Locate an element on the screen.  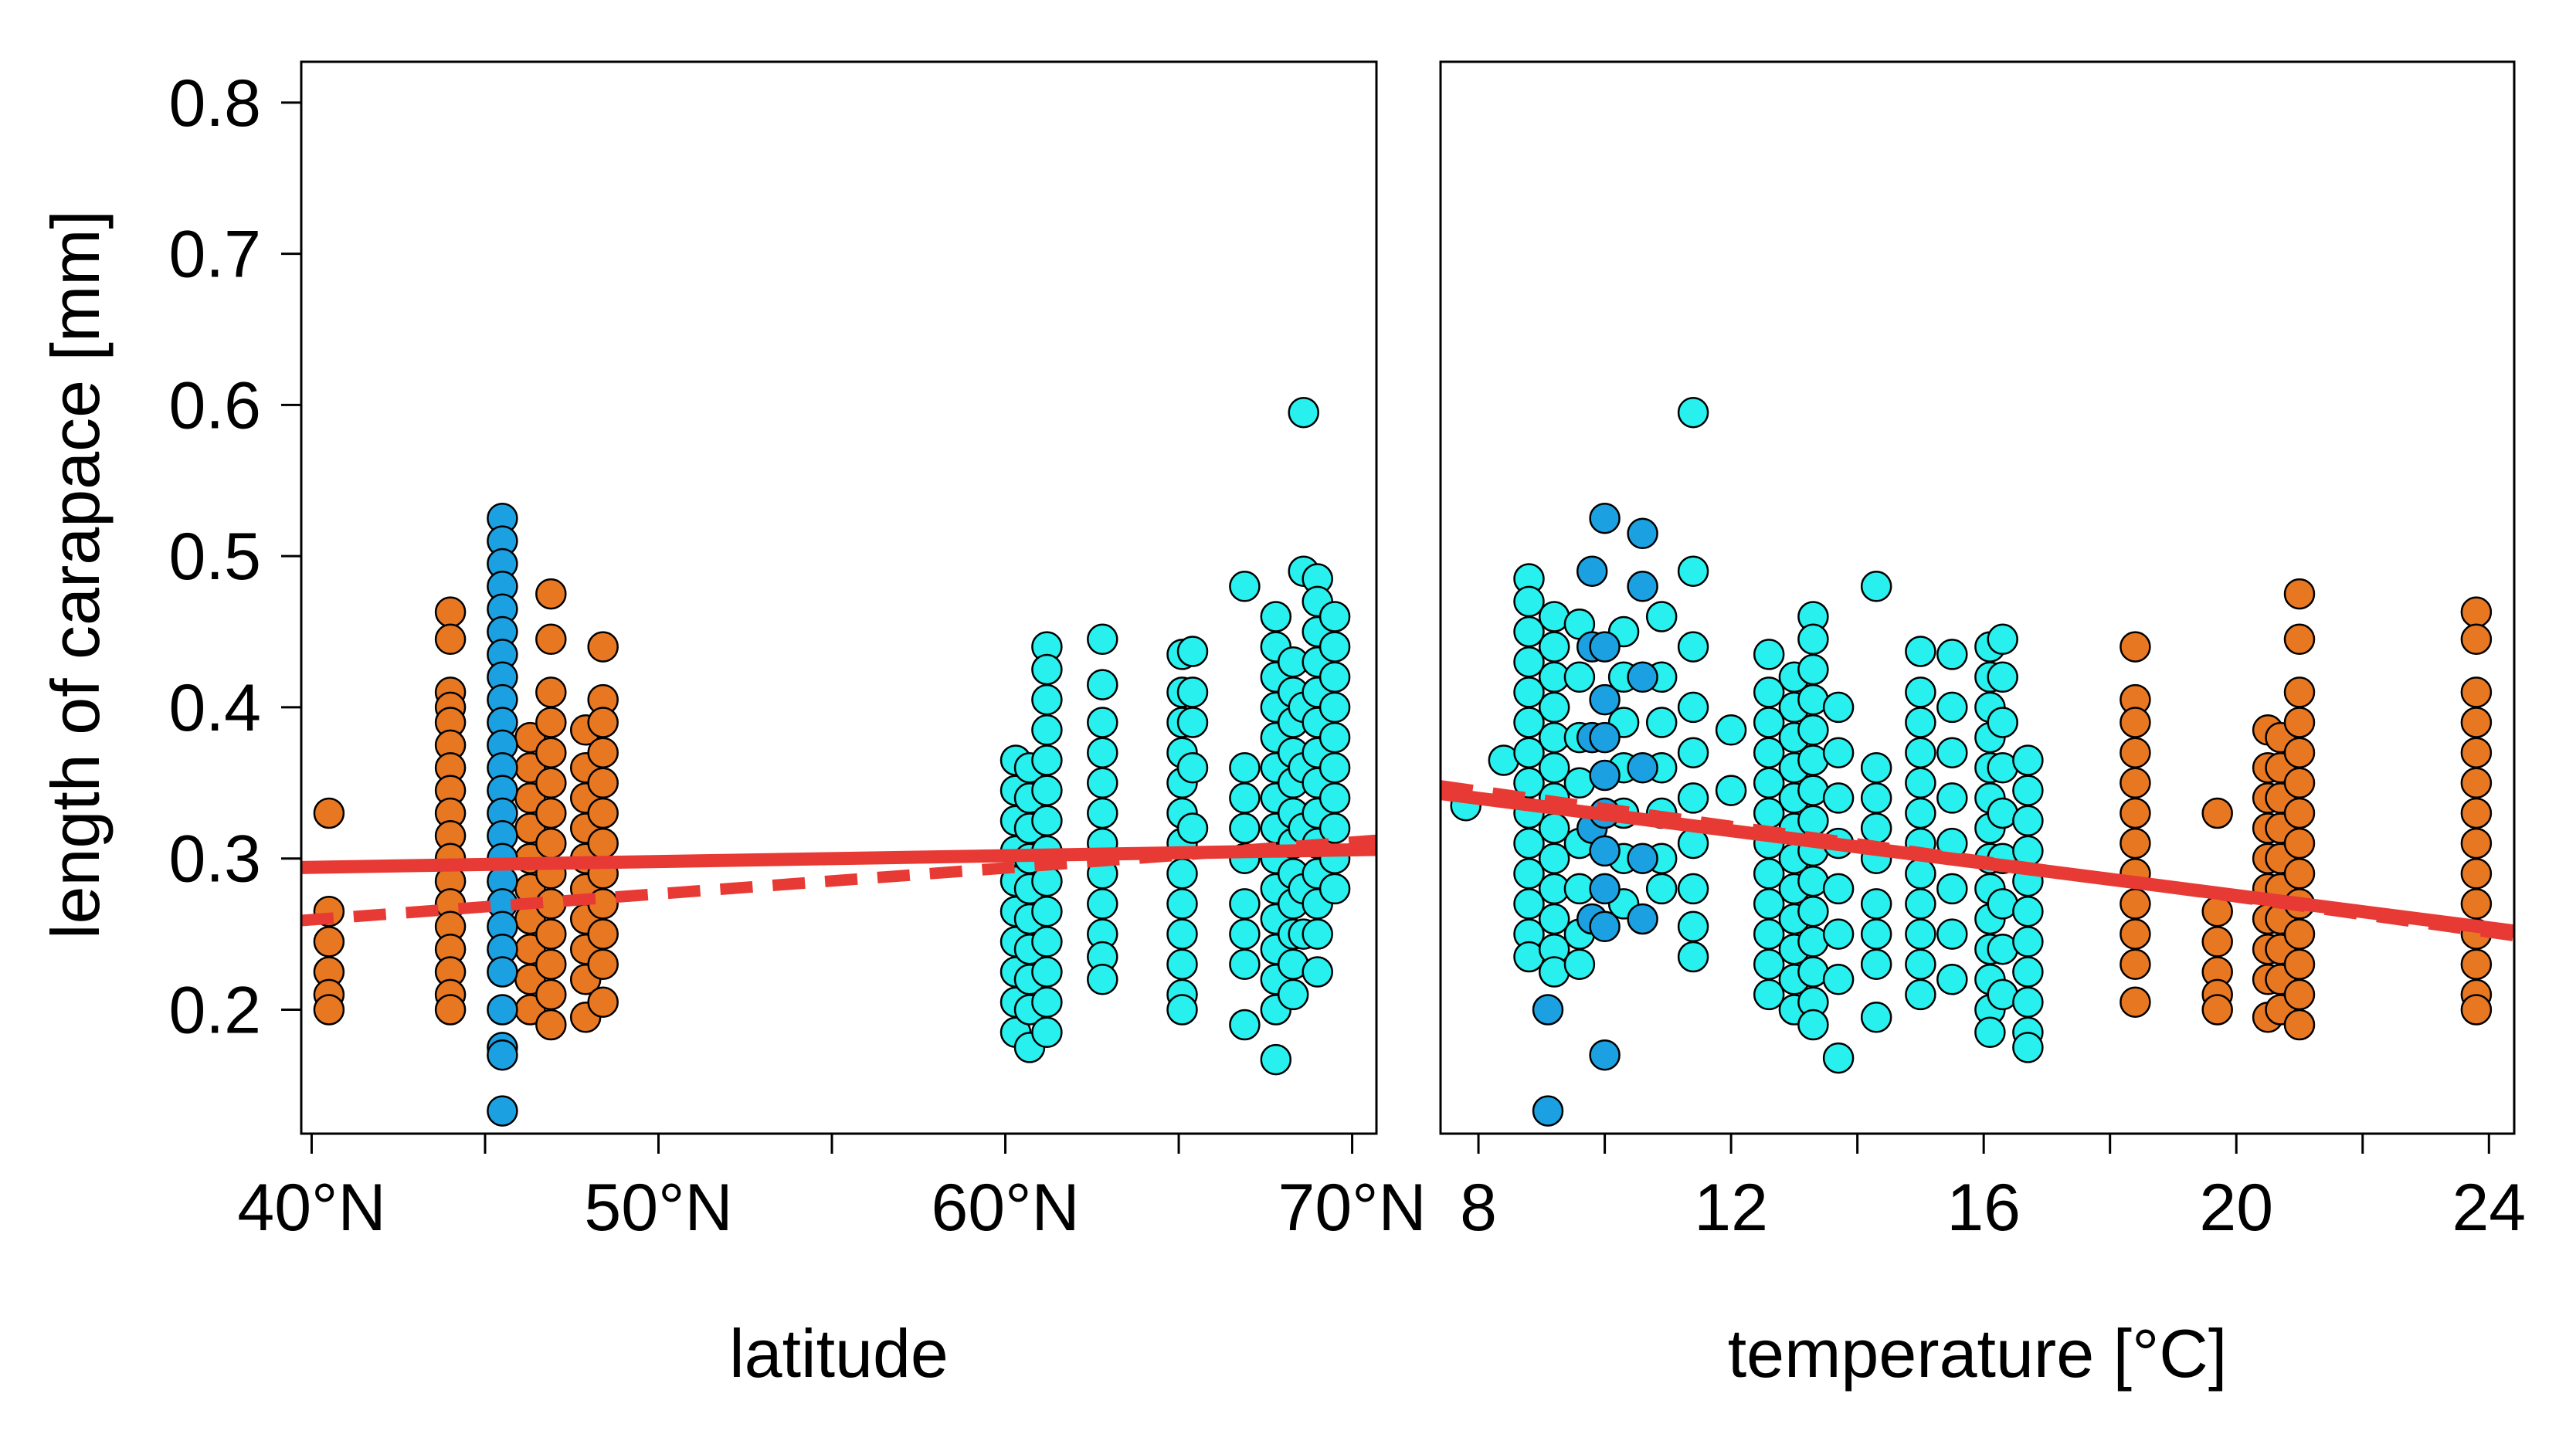
x-tick-label: 8 is located at coordinates (1478, 1208).